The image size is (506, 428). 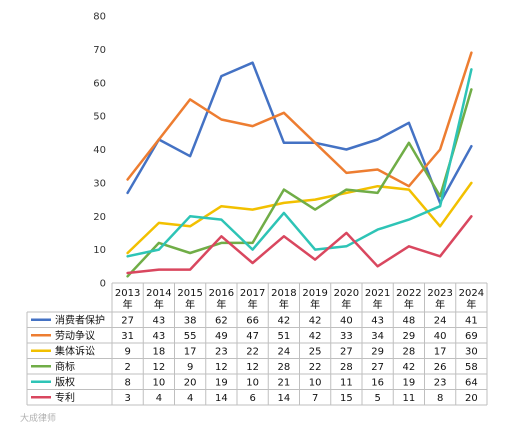 I want to click on x-tick-label-year: 2020, so click(x=346, y=293).